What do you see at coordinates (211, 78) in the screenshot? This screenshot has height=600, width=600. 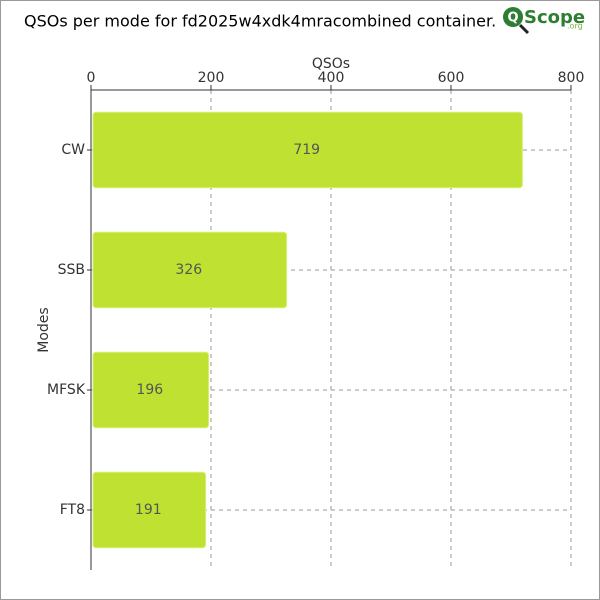 I see `x-tick-label: 200` at bounding box center [211, 78].